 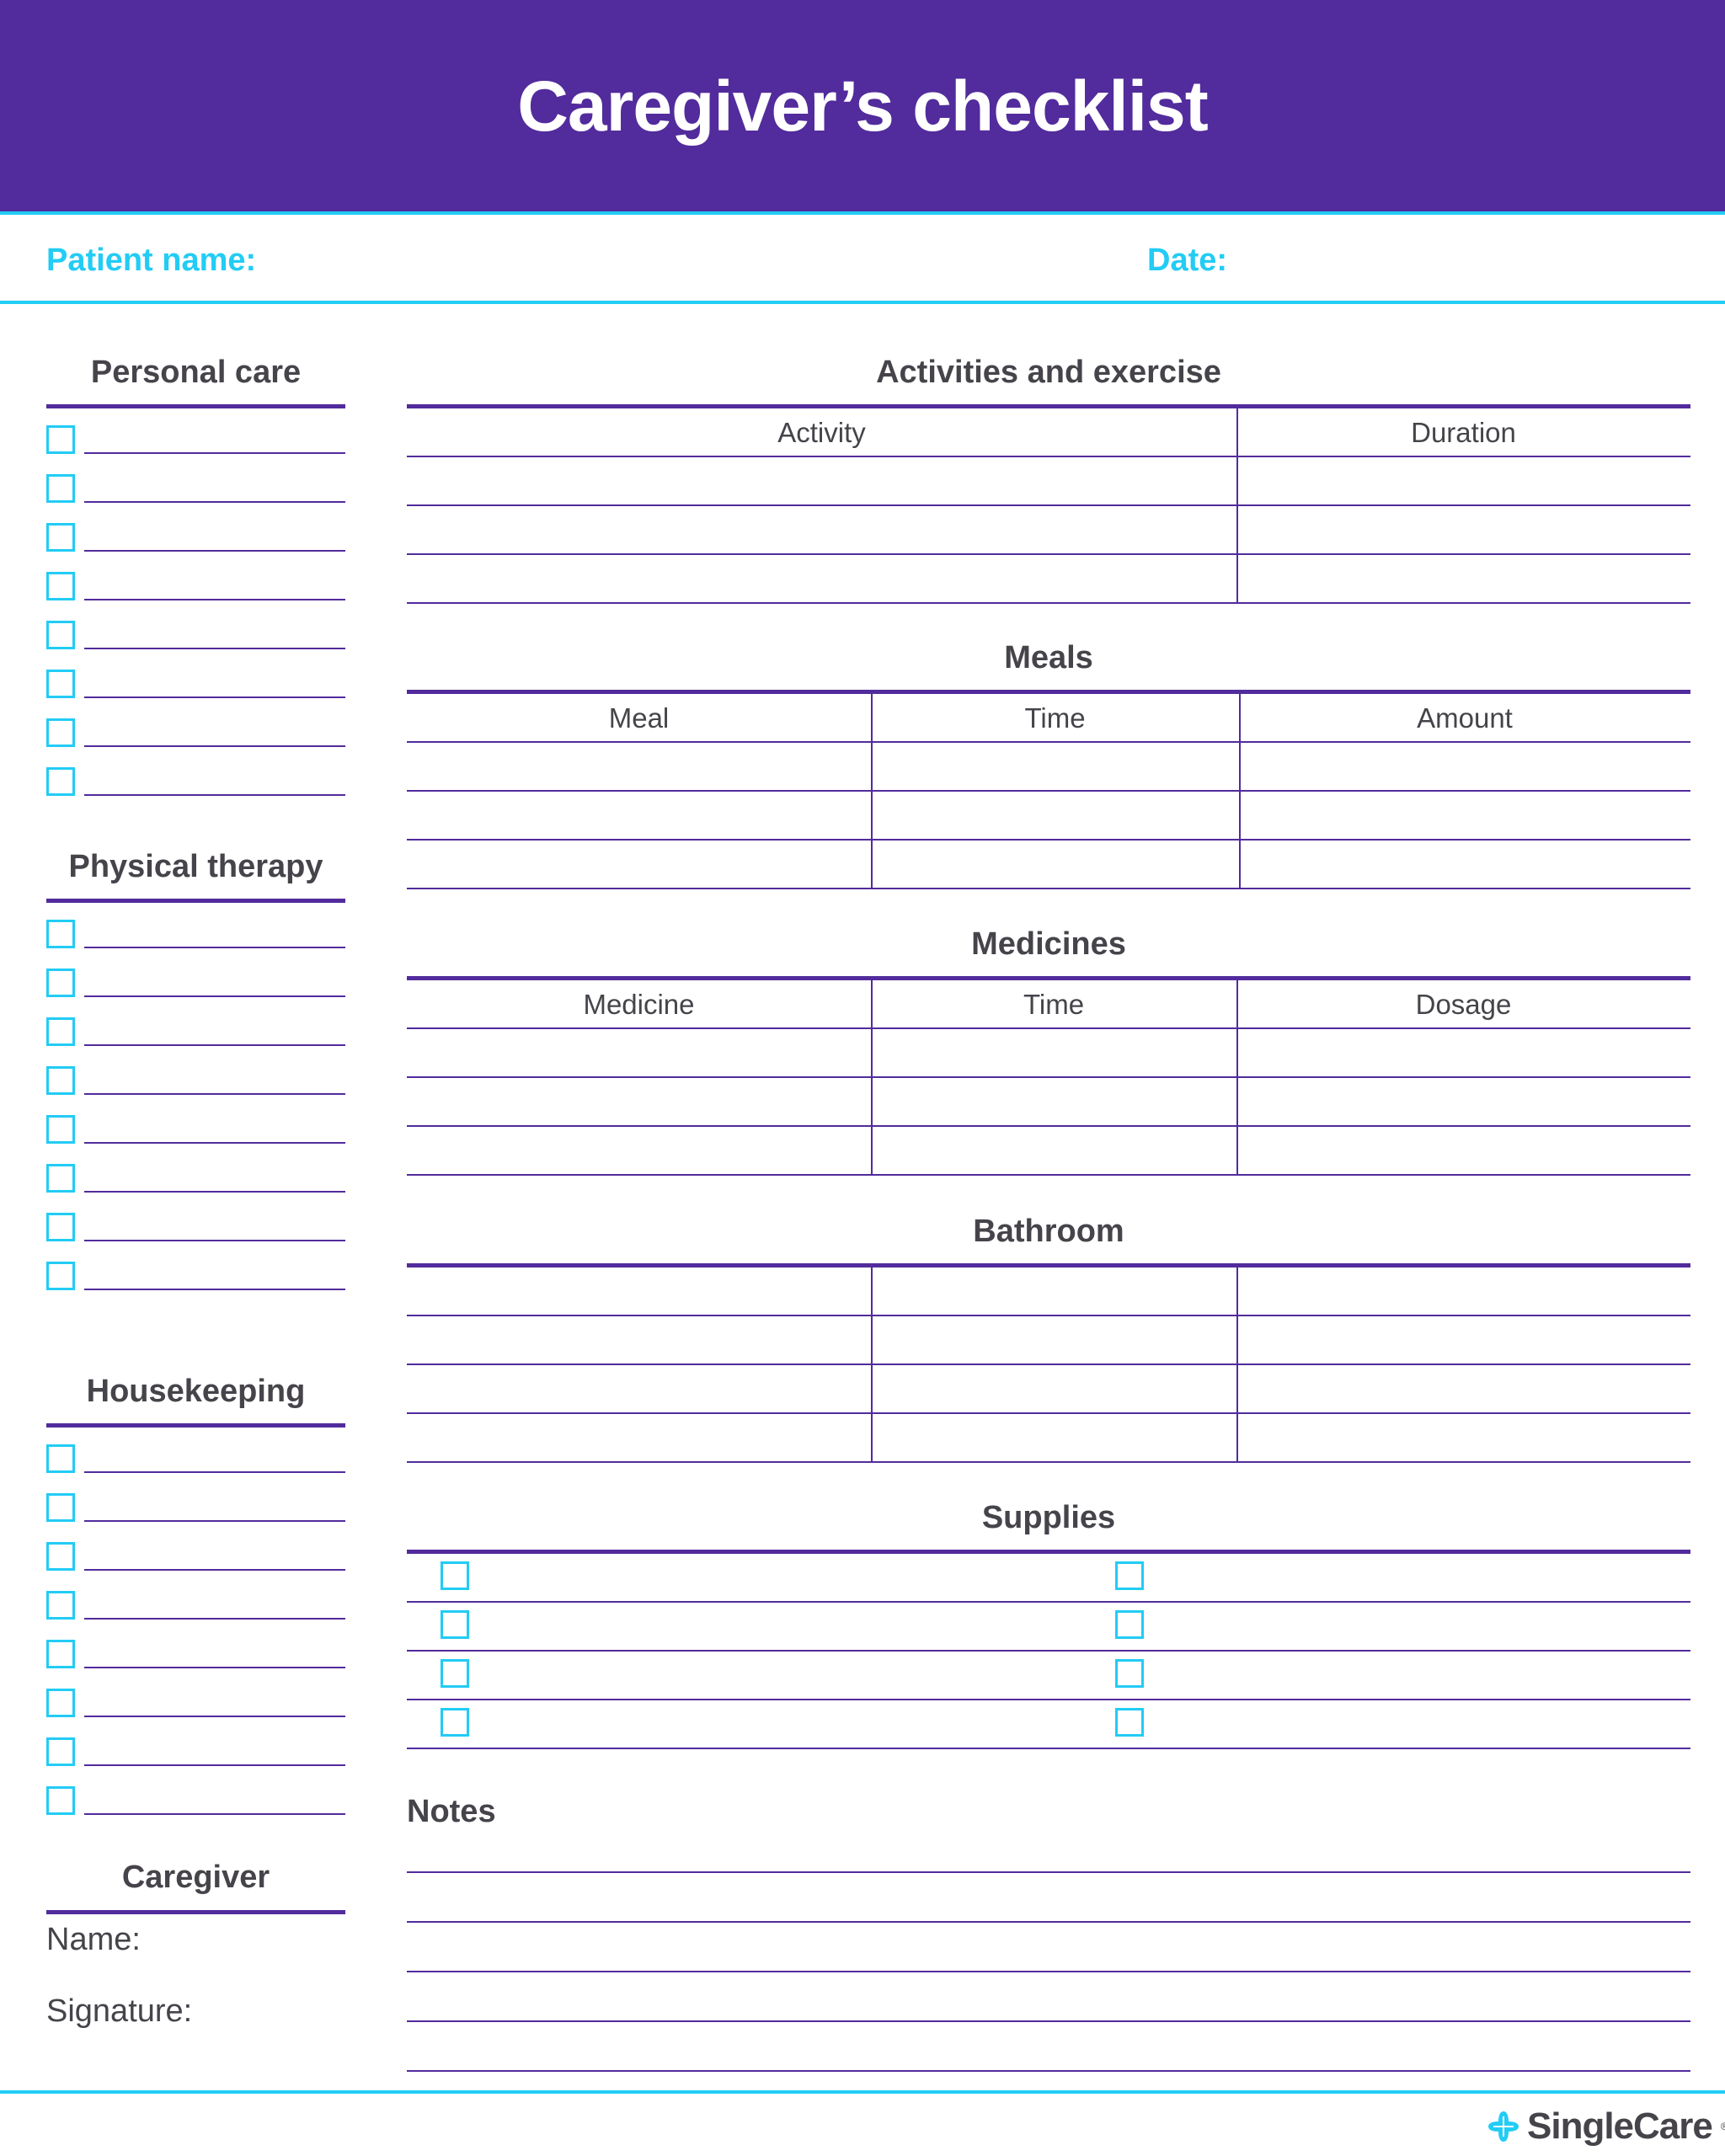 I want to click on column-header: Medicine, so click(x=639, y=1004).